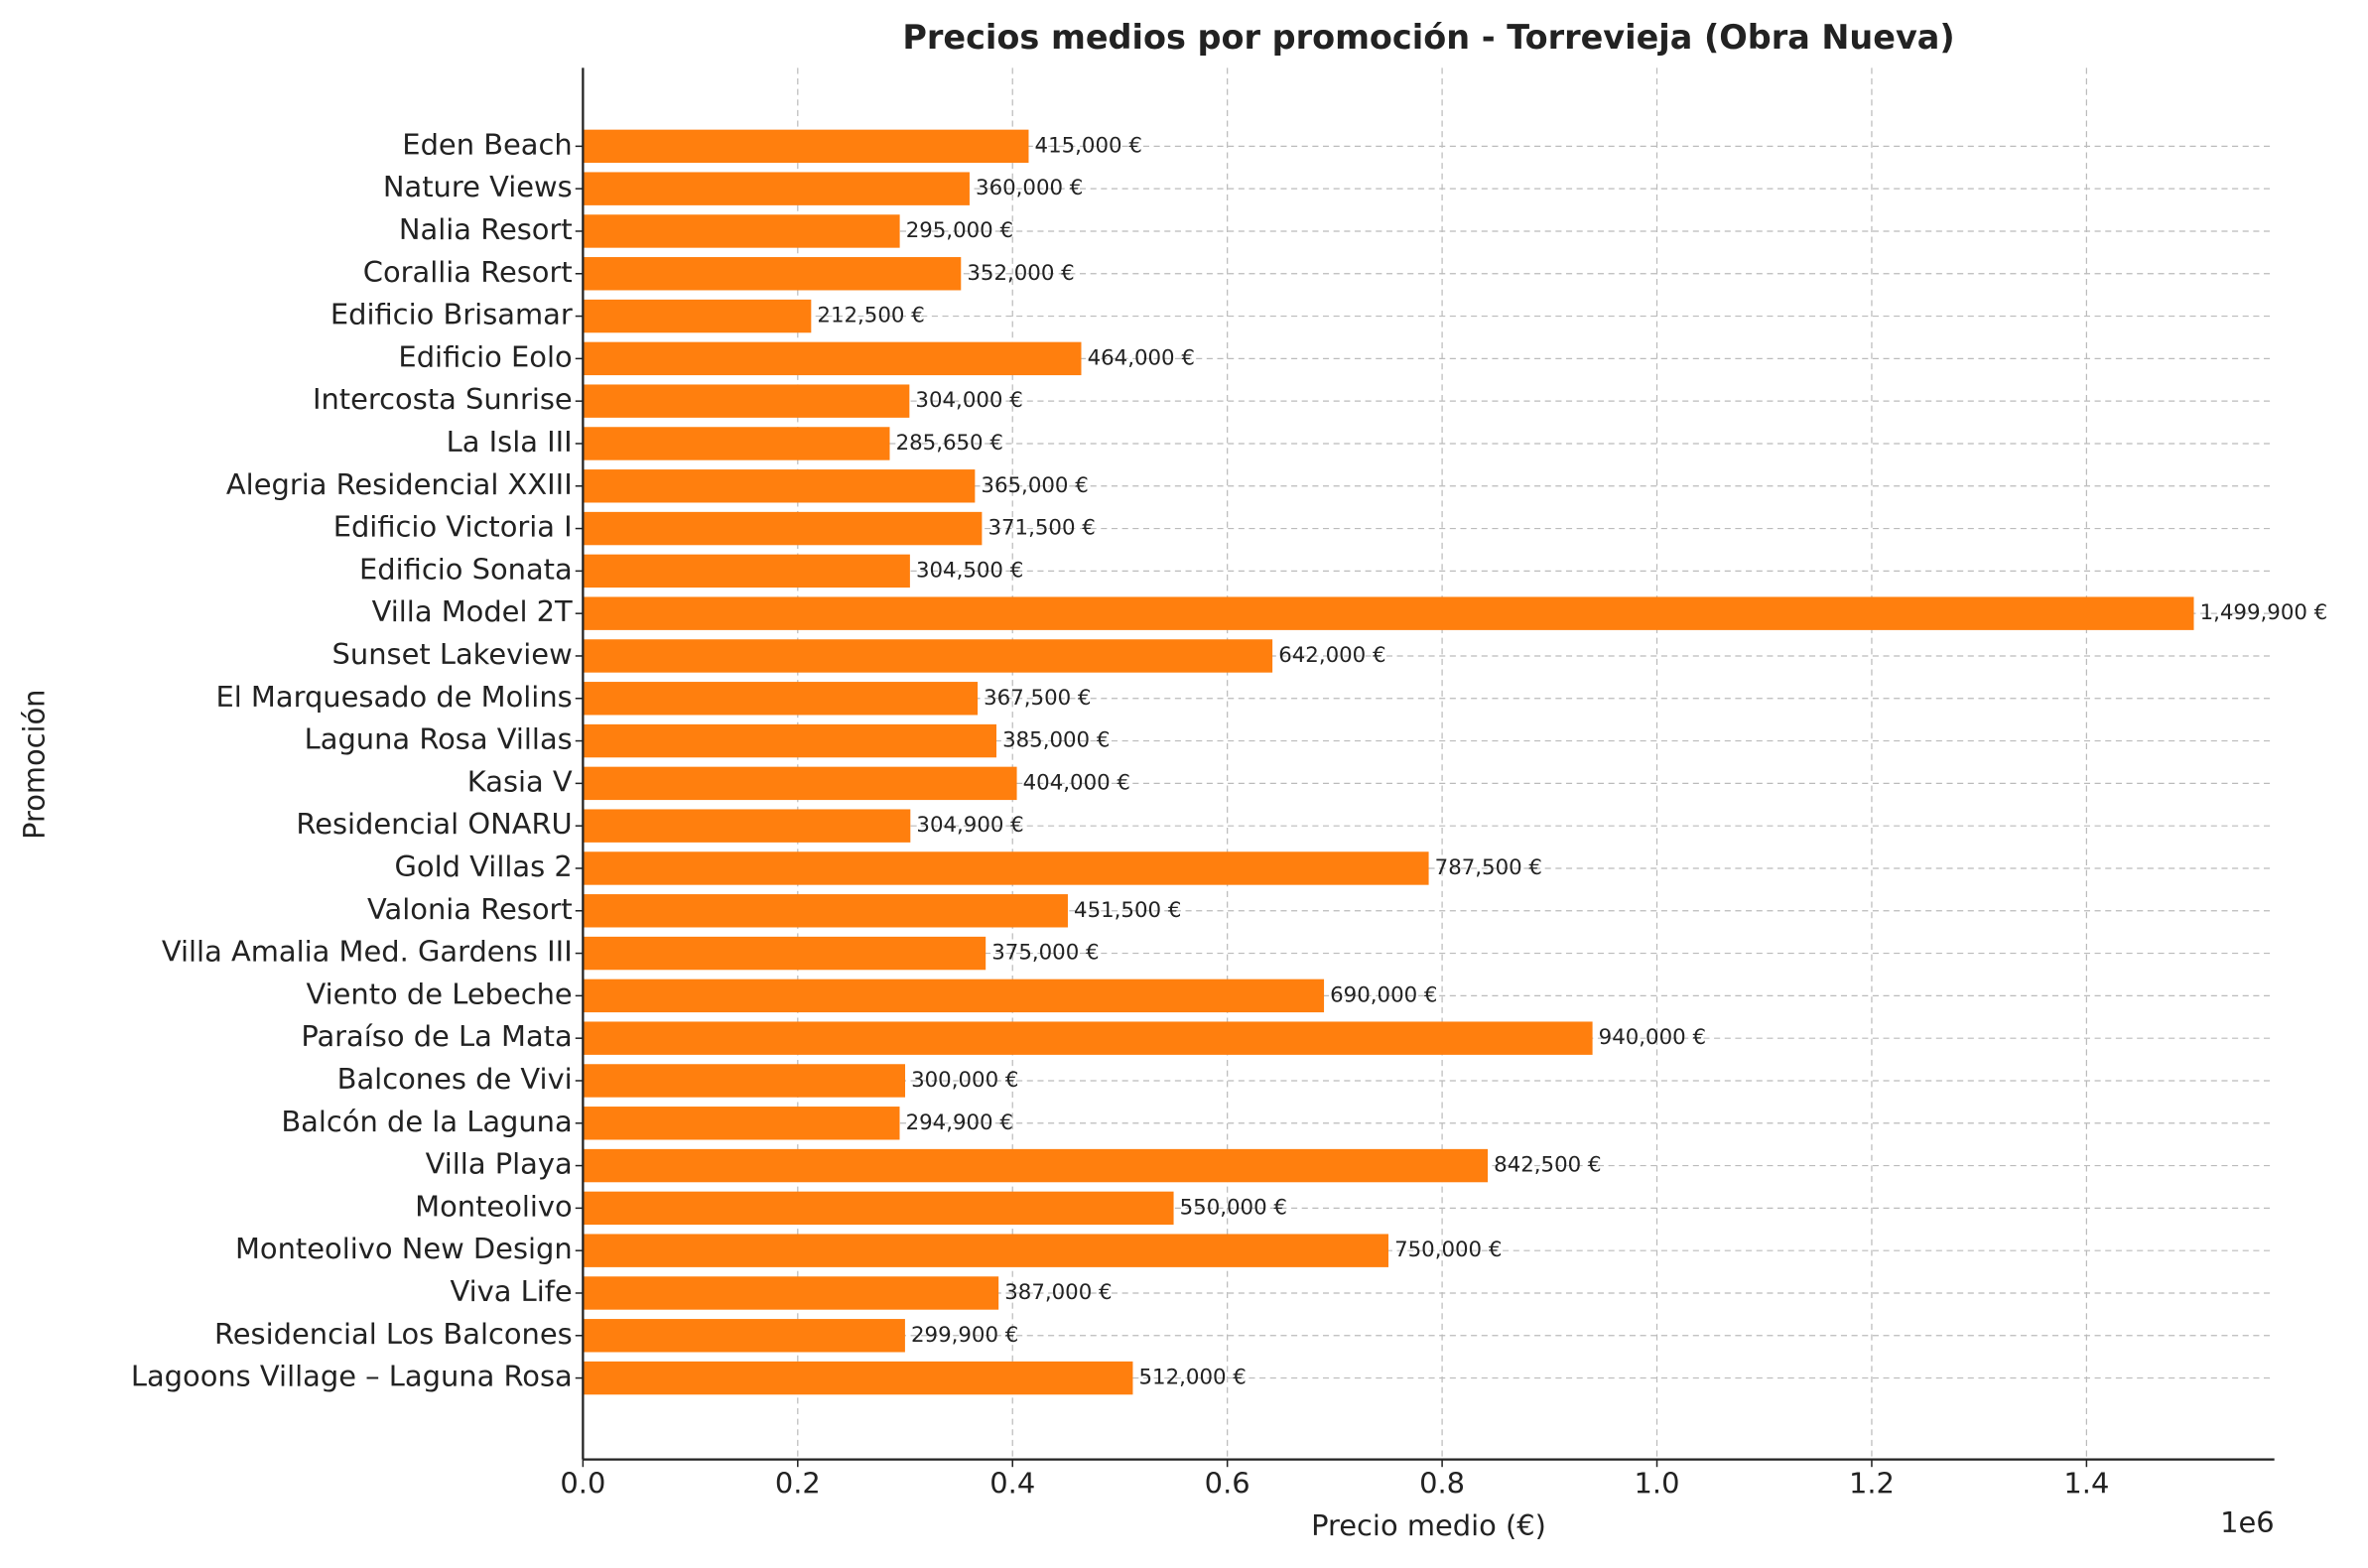  What do you see at coordinates (1045, 953) in the screenshot?
I see `value-label: 375,000 €` at bounding box center [1045, 953].